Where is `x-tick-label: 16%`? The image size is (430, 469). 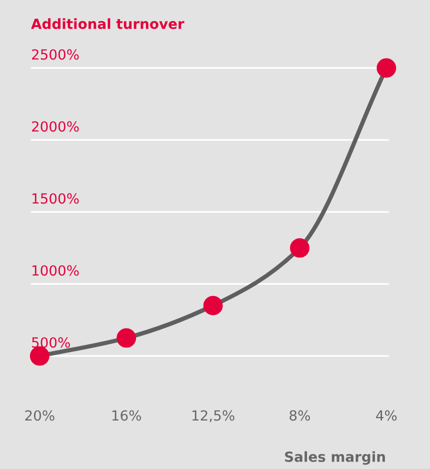
x-tick-label: 16% is located at coordinates (127, 415).